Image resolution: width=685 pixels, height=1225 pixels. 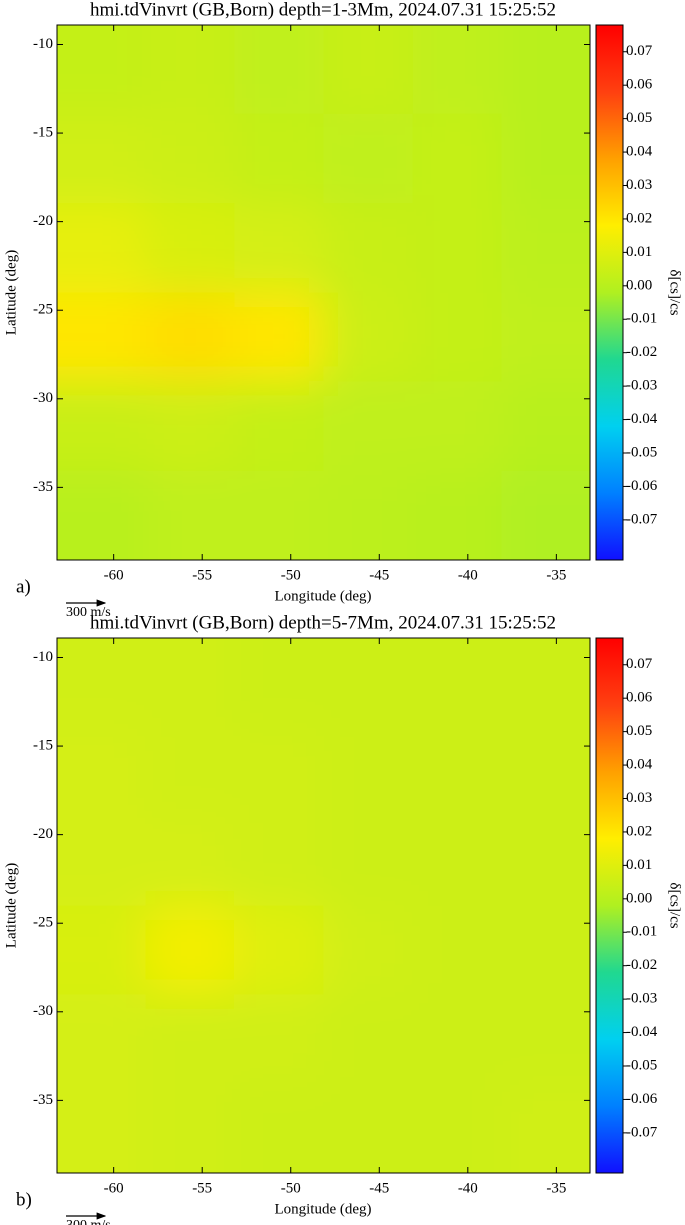 I want to click on panel-label: b), so click(x=24, y=1199).